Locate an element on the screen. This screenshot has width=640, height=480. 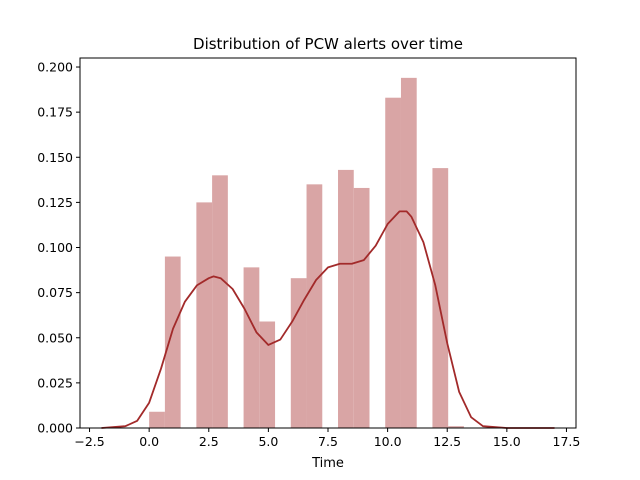
x-tick-label: 10.0 is located at coordinates (388, 441).